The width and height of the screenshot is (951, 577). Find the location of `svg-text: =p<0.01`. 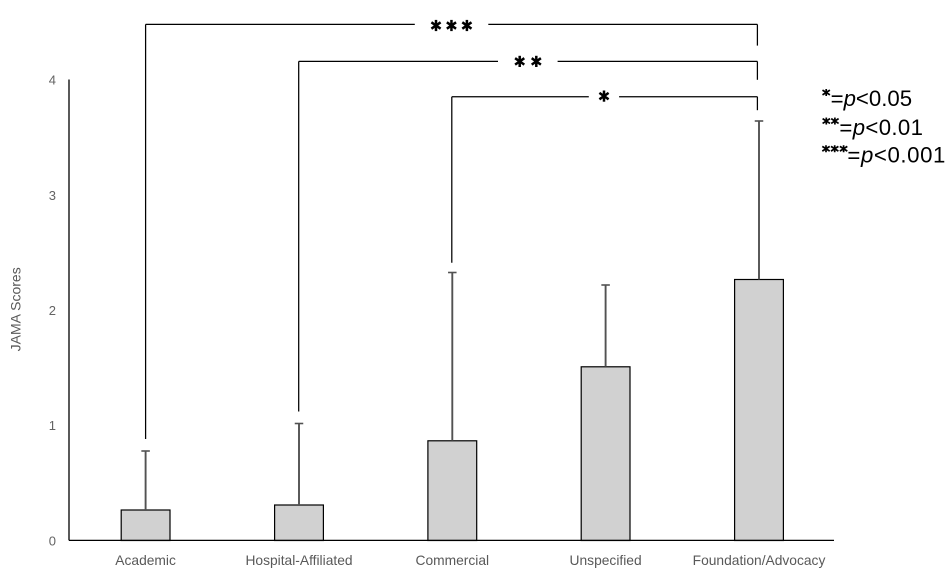

svg-text: =p<0.01 is located at coordinates (881, 127).